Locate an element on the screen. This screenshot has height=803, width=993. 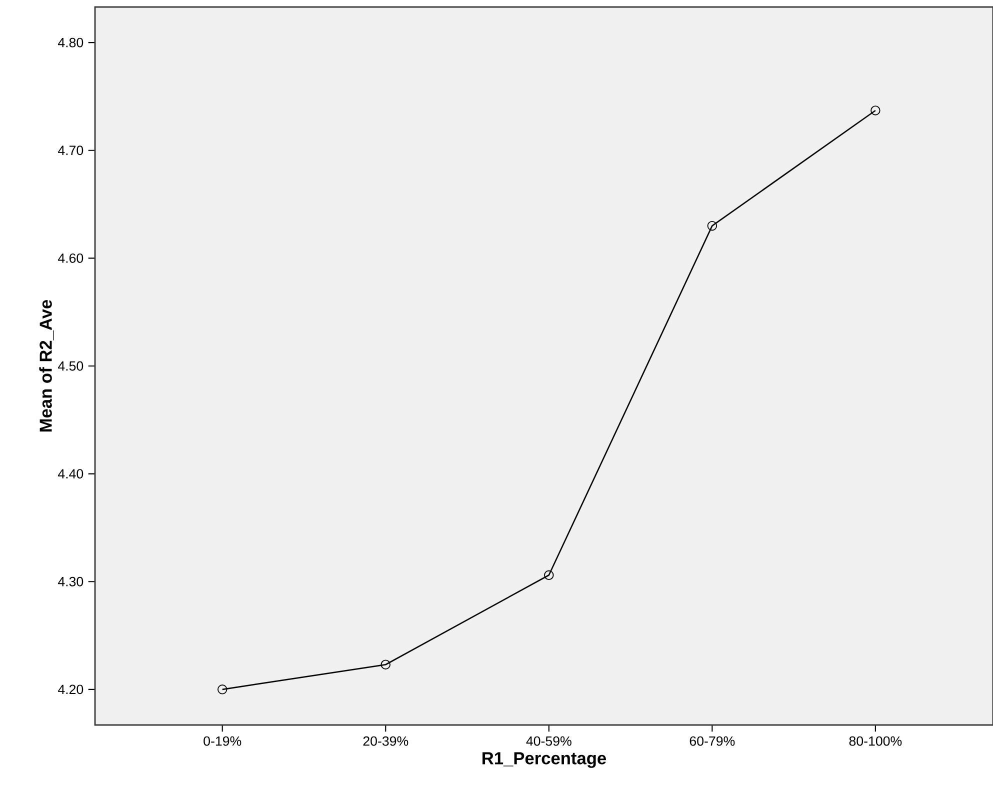
y-tick-label: 4.20 is located at coordinates (71, 689).